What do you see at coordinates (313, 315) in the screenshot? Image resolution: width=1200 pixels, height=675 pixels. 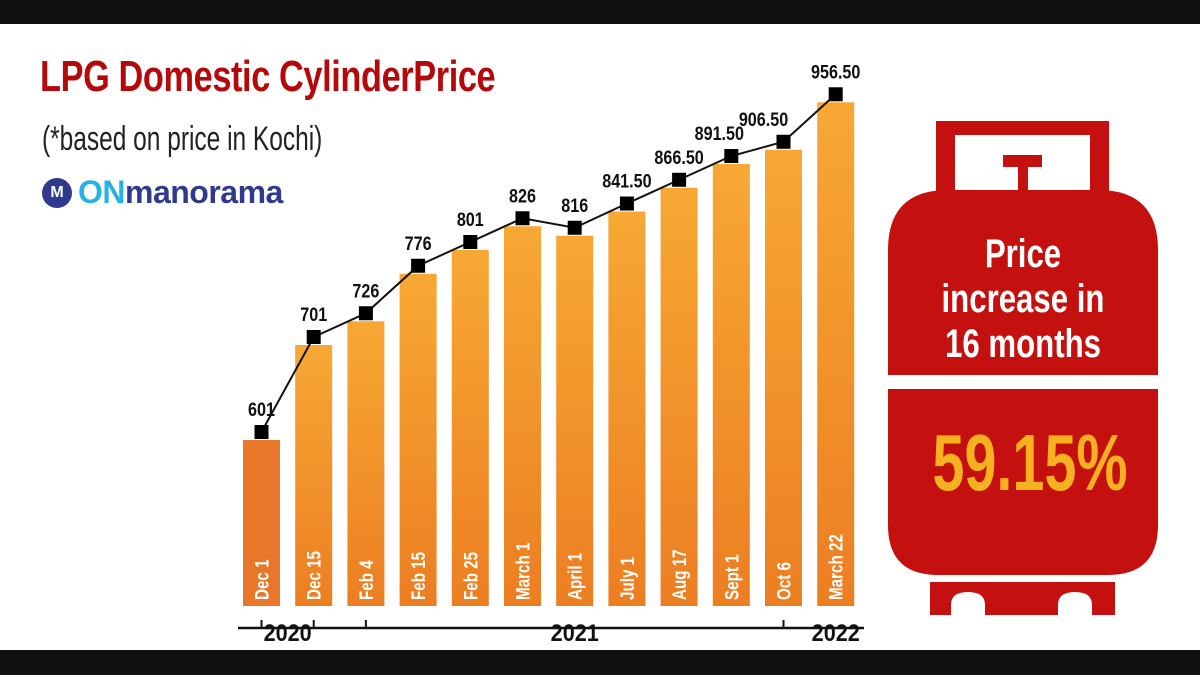 I see `value-label: 701` at bounding box center [313, 315].